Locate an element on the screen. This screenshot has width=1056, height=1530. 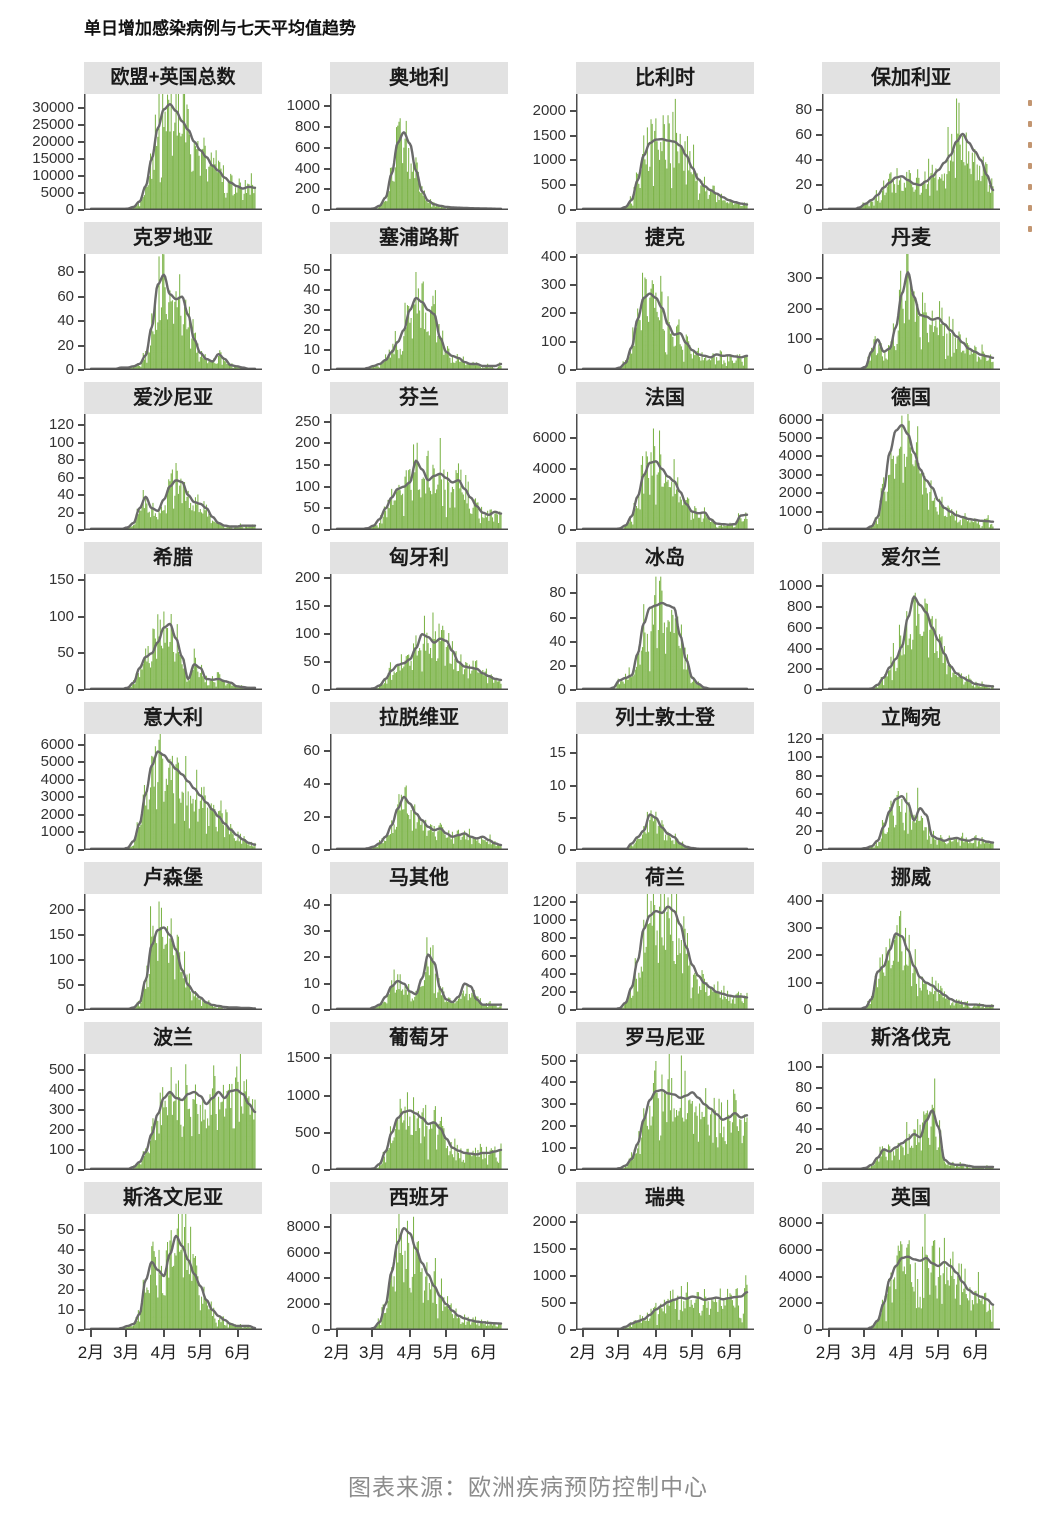
x-tick-label: 3月 is located at coordinates (618, 1352).